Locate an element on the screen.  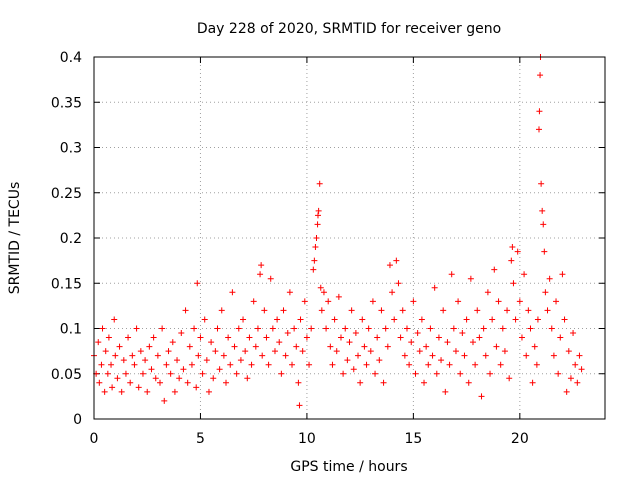
y-tick-label: 0.4 is located at coordinates (71, 58).